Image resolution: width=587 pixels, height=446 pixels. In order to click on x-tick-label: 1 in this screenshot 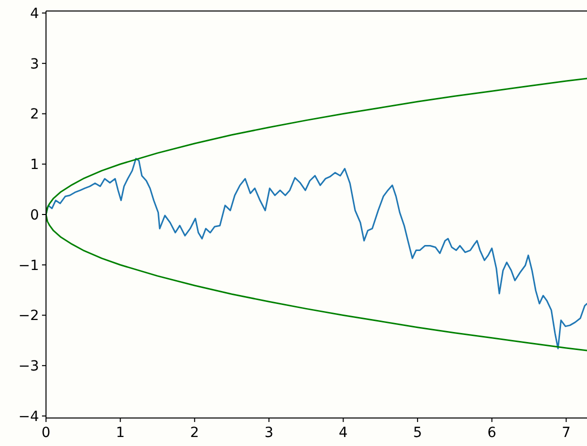, I will do `click(120, 433)`.